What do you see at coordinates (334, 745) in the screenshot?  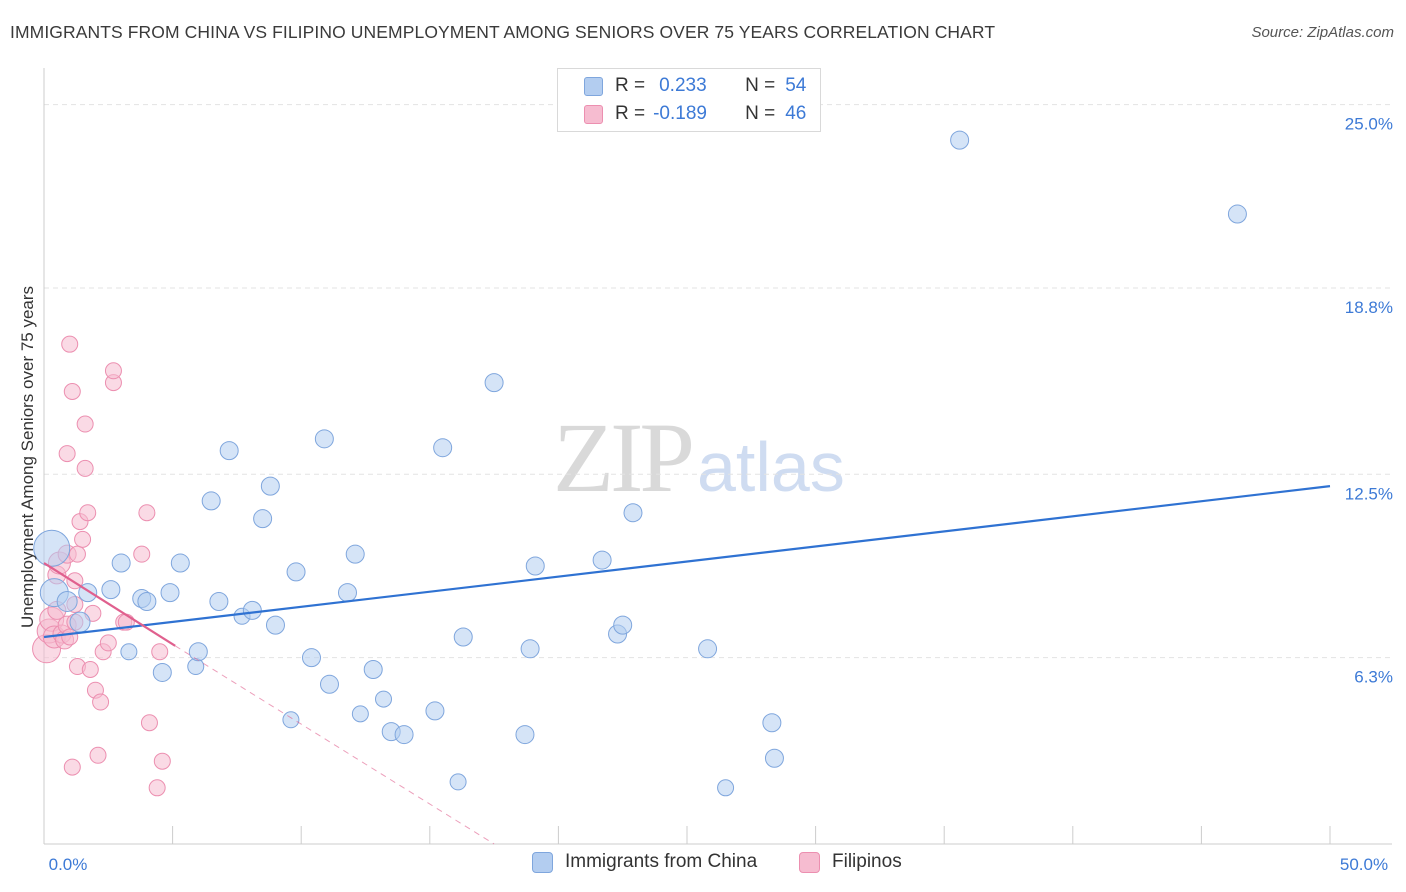 I see `filipino-trend-extension` at bounding box center [334, 745].